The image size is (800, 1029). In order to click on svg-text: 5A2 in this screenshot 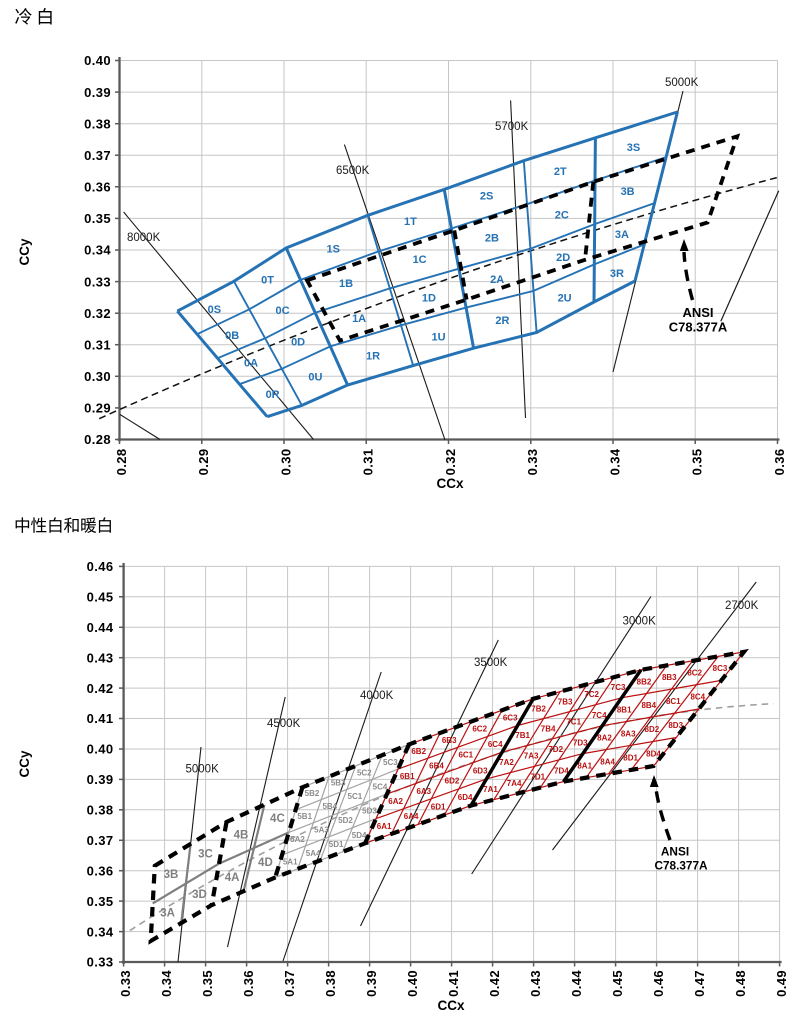, I will do `click(297, 839)`.